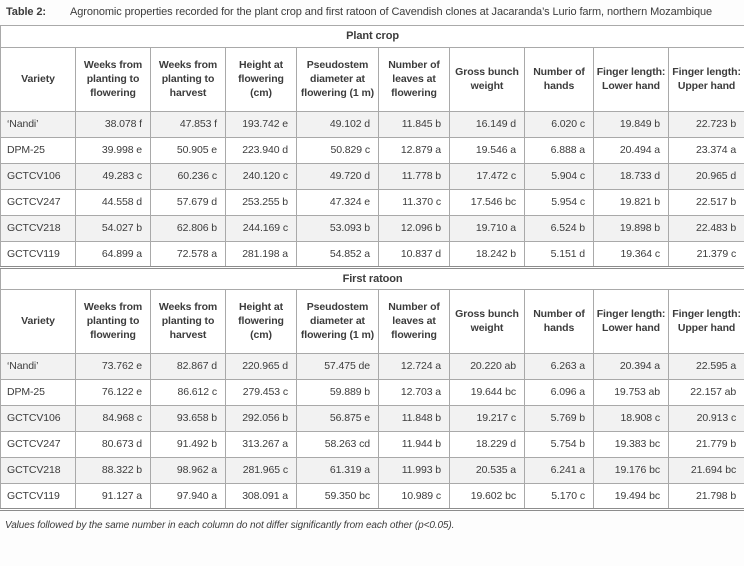 The width and height of the screenshot is (744, 566). What do you see at coordinates (631, 444) in the screenshot?
I see `value-cell: 19.383 bc` at bounding box center [631, 444].